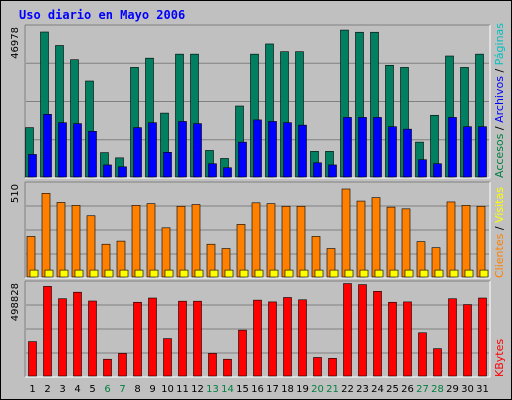 The height and width of the screenshot is (400, 512). Describe the element at coordinates (242, 389) in the screenshot. I see `x-tick-label-15: 15` at that location.